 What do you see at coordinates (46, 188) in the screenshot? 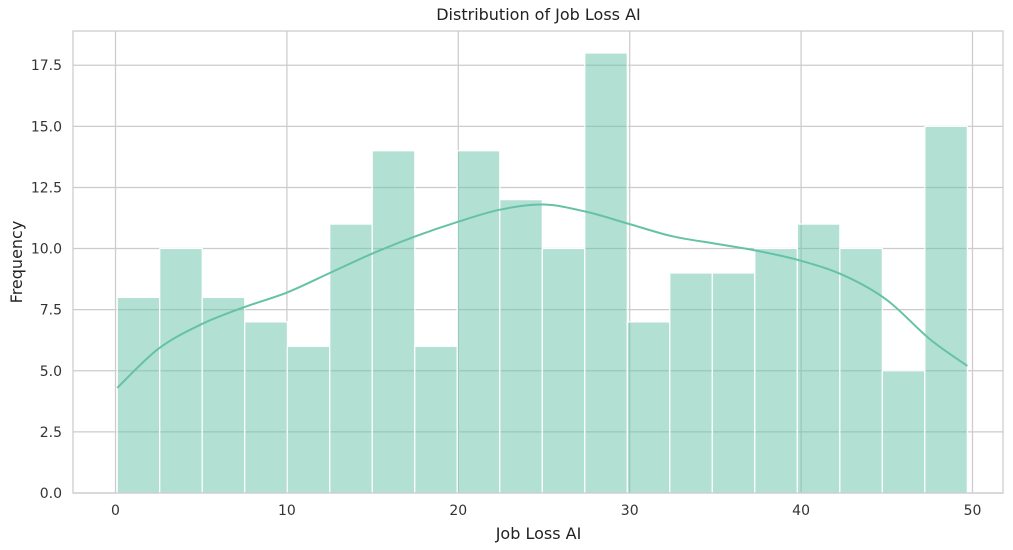
I see `y-tick-label-5: 12.5` at bounding box center [46, 188].